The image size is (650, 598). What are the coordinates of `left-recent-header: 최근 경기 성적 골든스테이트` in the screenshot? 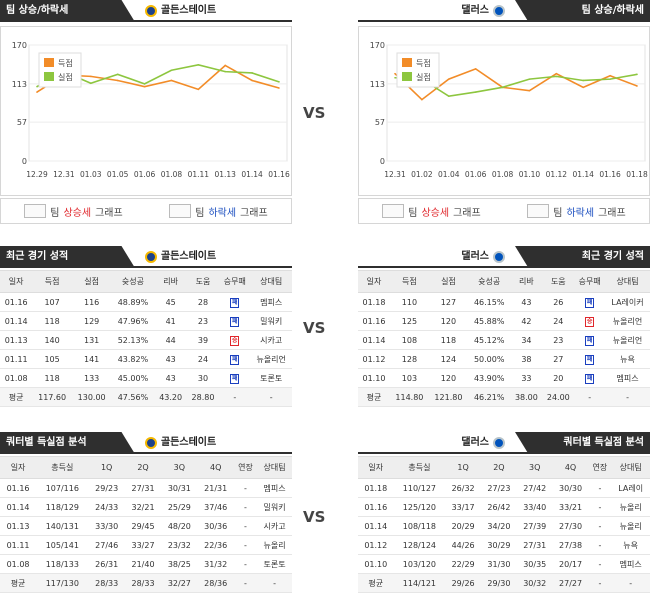 It's located at (146, 257).